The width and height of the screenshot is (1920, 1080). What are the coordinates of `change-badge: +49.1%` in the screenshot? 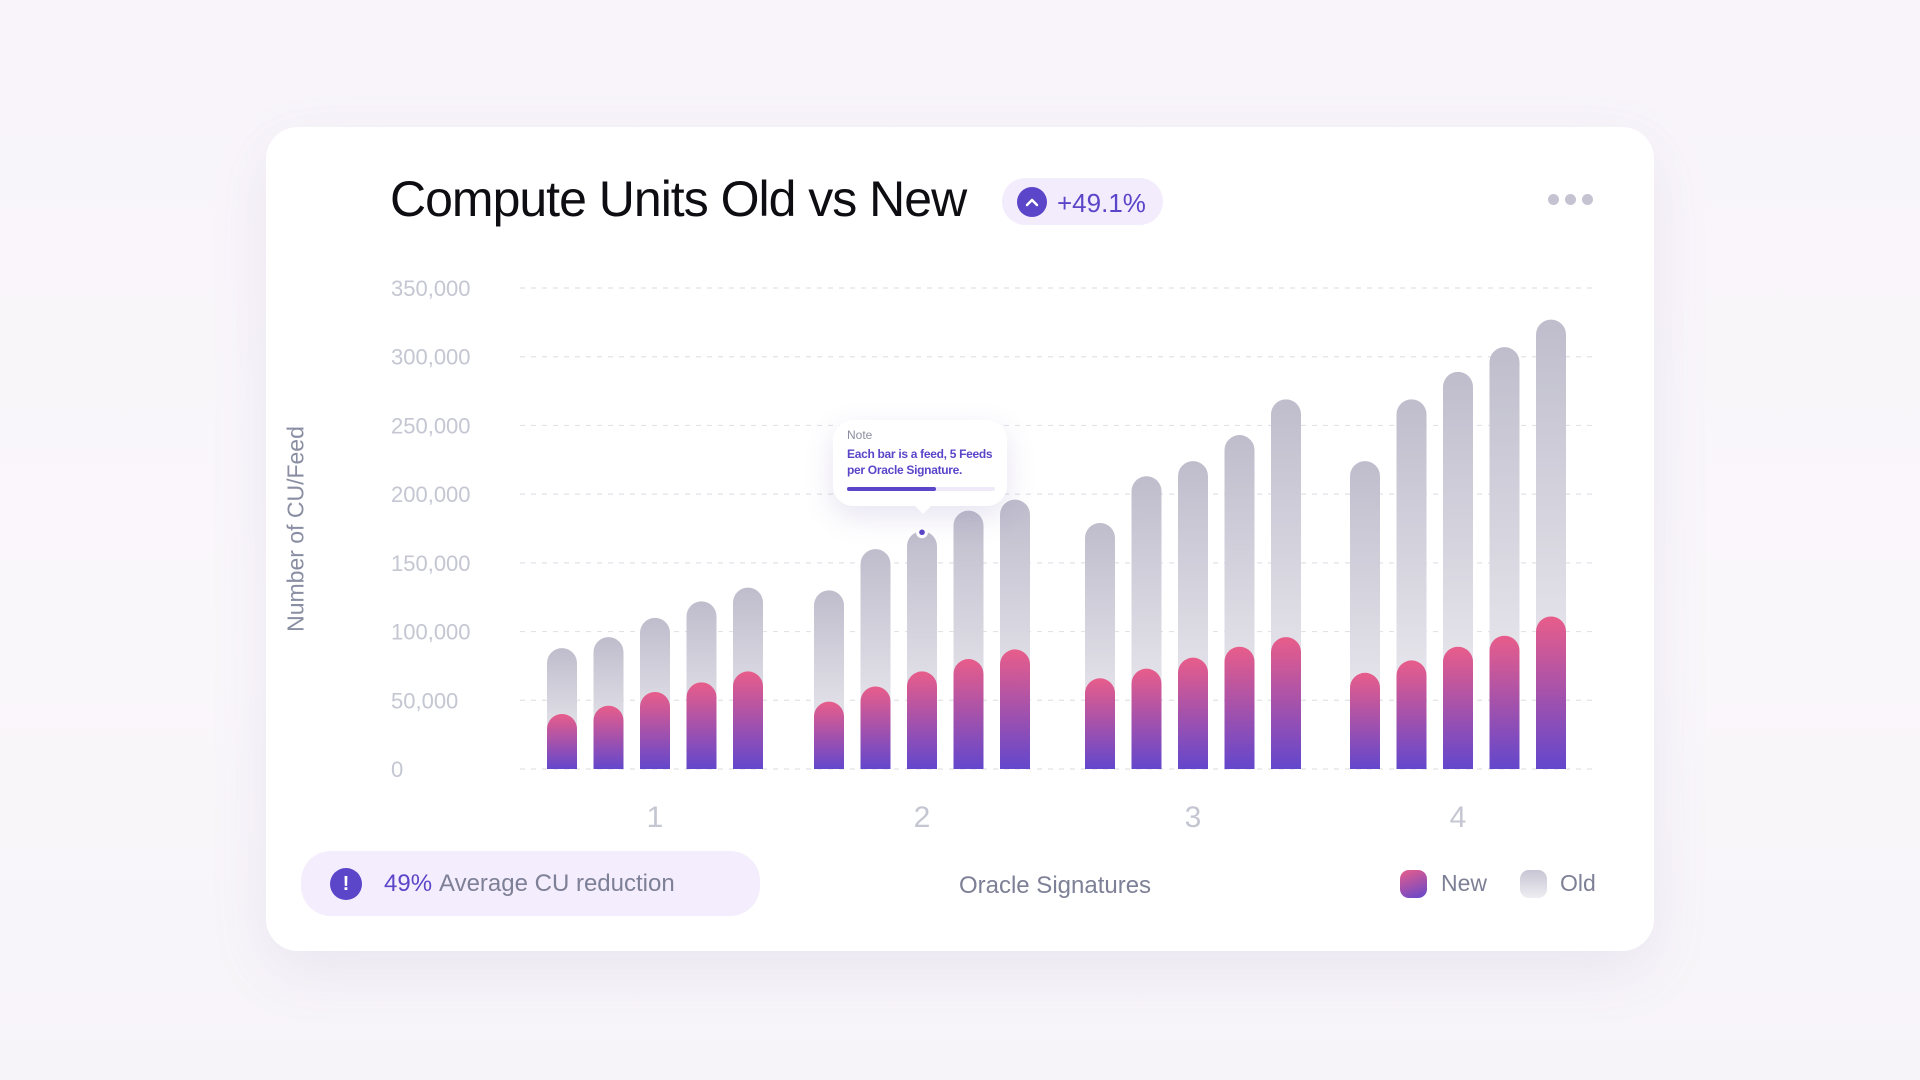 It's located at (1082, 201).